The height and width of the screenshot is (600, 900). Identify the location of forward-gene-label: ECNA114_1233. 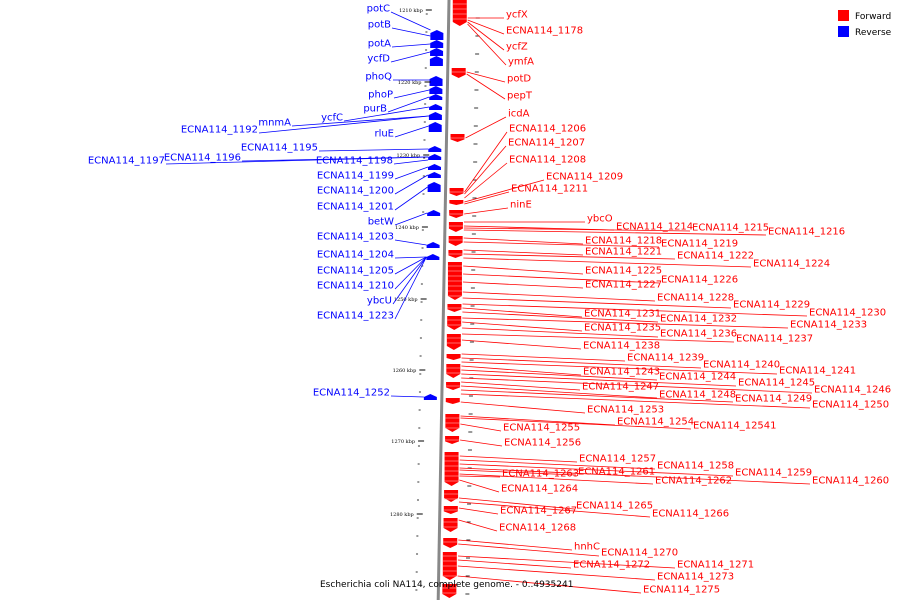
(828, 325).